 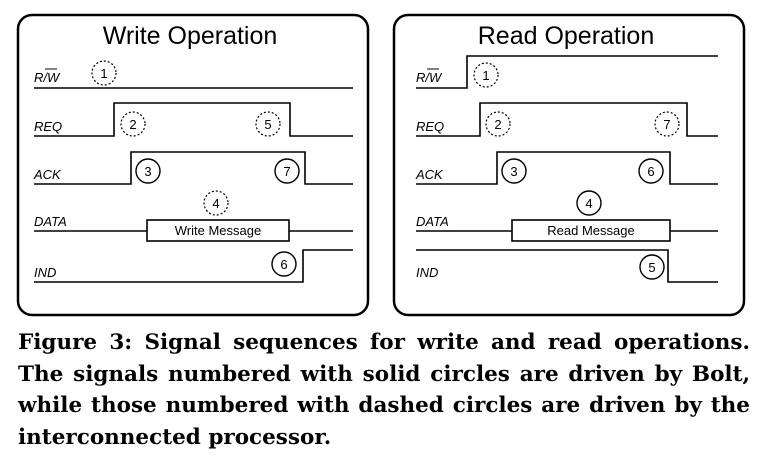 I want to click on write-marker-6: 6, so click(x=284, y=264).